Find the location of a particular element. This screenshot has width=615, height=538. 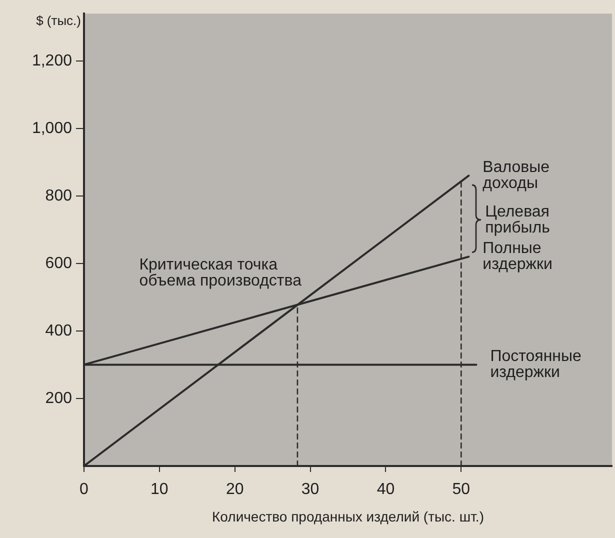

annotation: Целевая прибыль is located at coordinates (517, 220).